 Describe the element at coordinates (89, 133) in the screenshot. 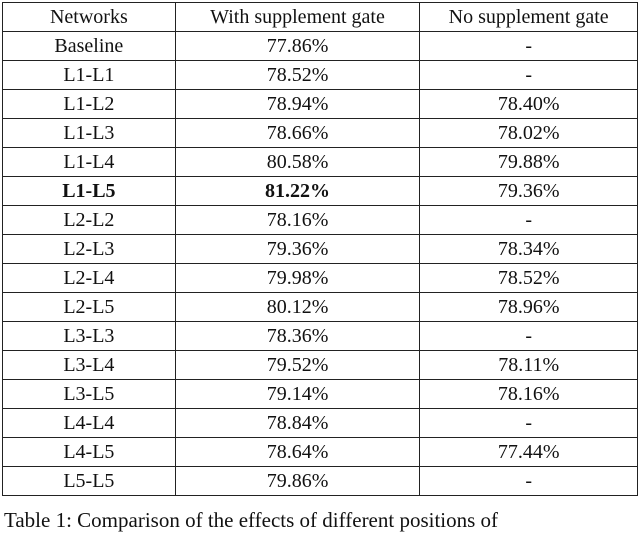

I see `table-cell: L1-L3` at that location.